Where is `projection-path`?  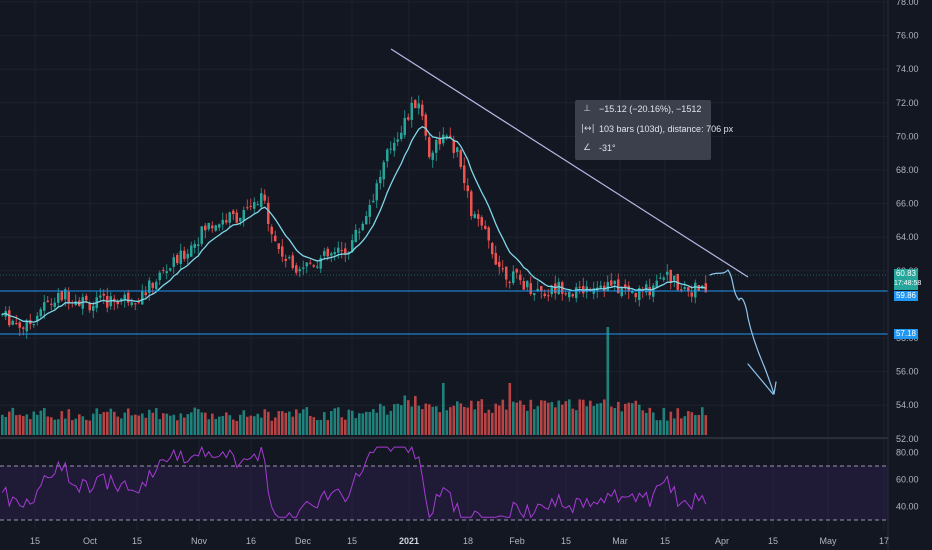 projection-path is located at coordinates (743, 332).